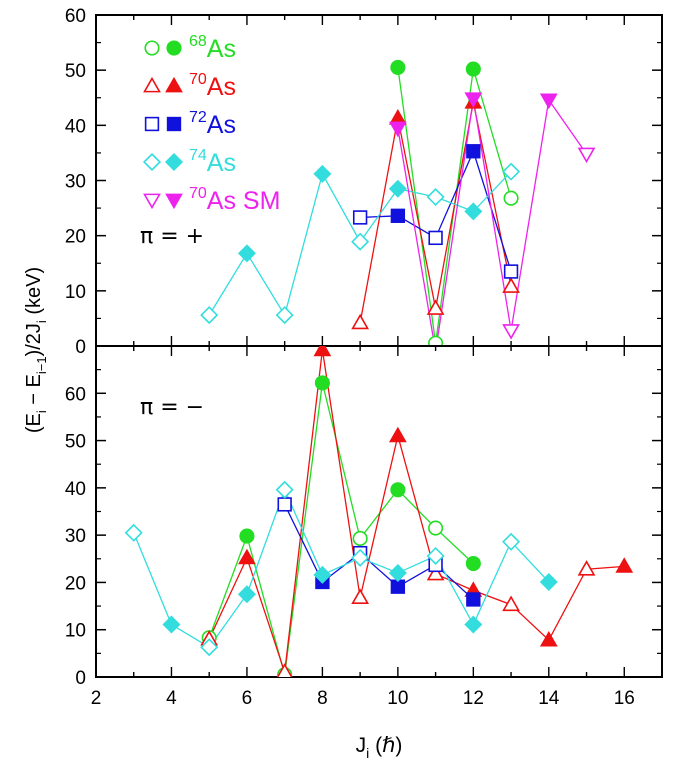 This screenshot has height=761, width=683. I want to click on x-tick-label: 10, so click(397, 698).